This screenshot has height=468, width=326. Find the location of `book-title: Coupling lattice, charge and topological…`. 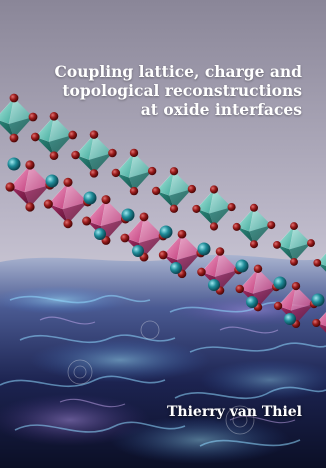

book-title: Coupling lattice, charge and topological… is located at coordinates (177, 90).